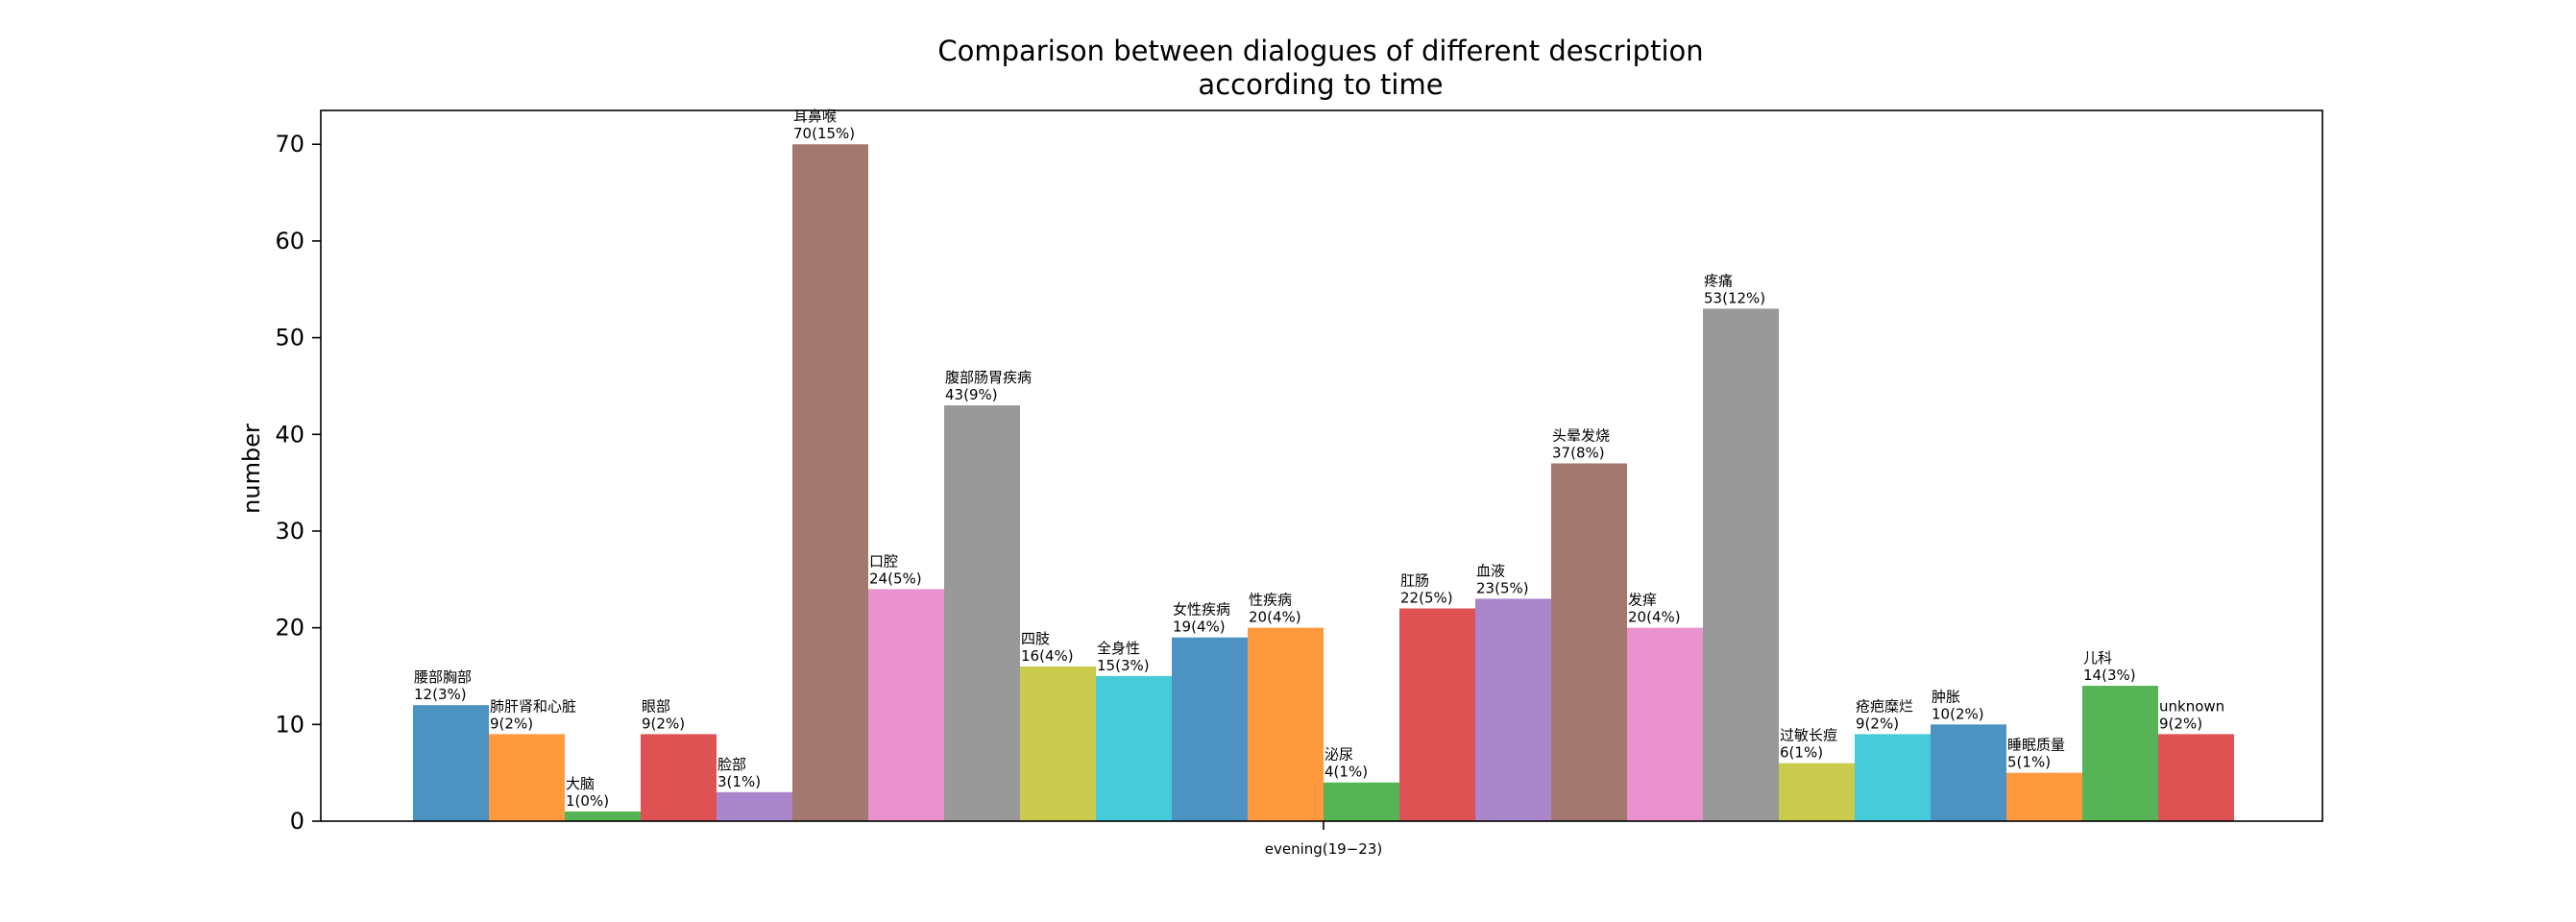 The image size is (2576, 922). I want to click on bar-name-label: 耳鼻喉, so click(815, 116).